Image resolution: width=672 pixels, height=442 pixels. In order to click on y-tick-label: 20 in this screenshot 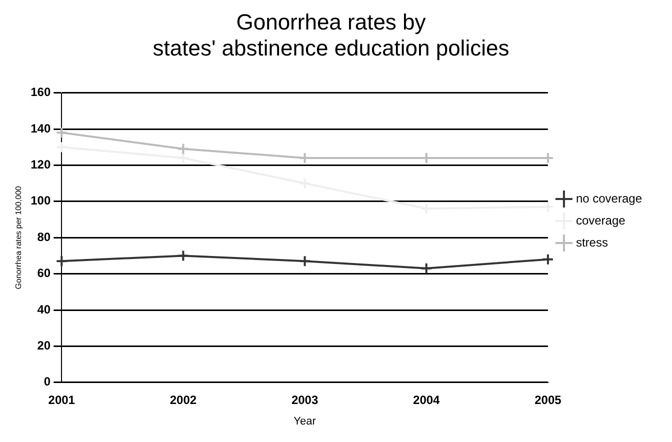, I will do `click(44, 345)`.